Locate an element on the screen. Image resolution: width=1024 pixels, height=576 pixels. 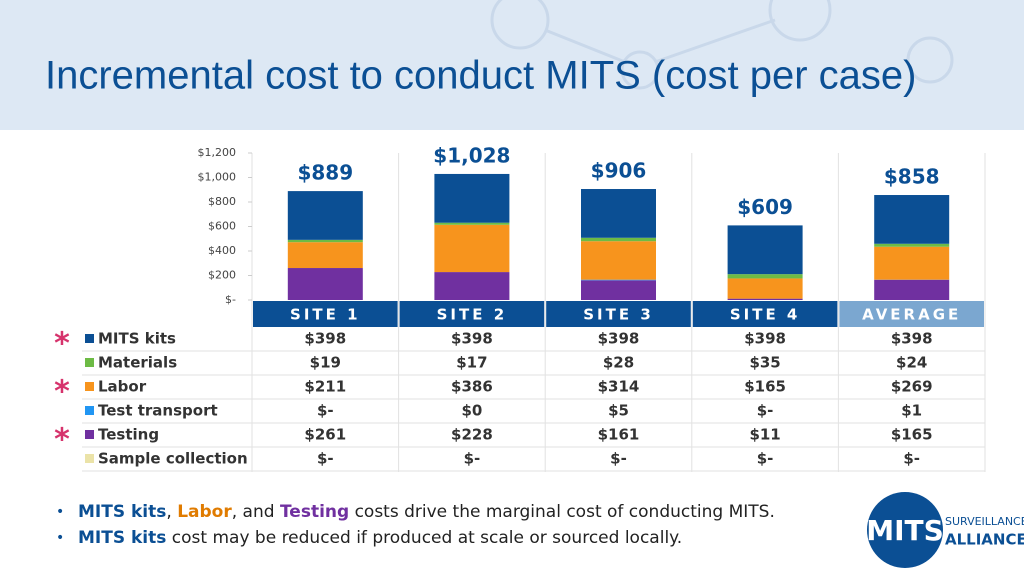
logo-bottom: ALLIANCE is located at coordinates (984, 540).